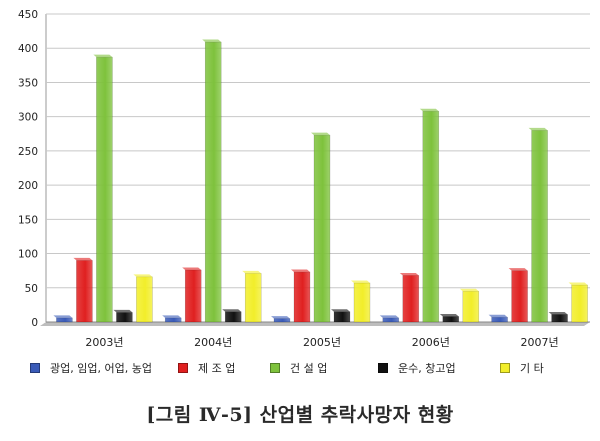  What do you see at coordinates (28, 83) in the screenshot?
I see `y-tick-label: 350` at bounding box center [28, 83].